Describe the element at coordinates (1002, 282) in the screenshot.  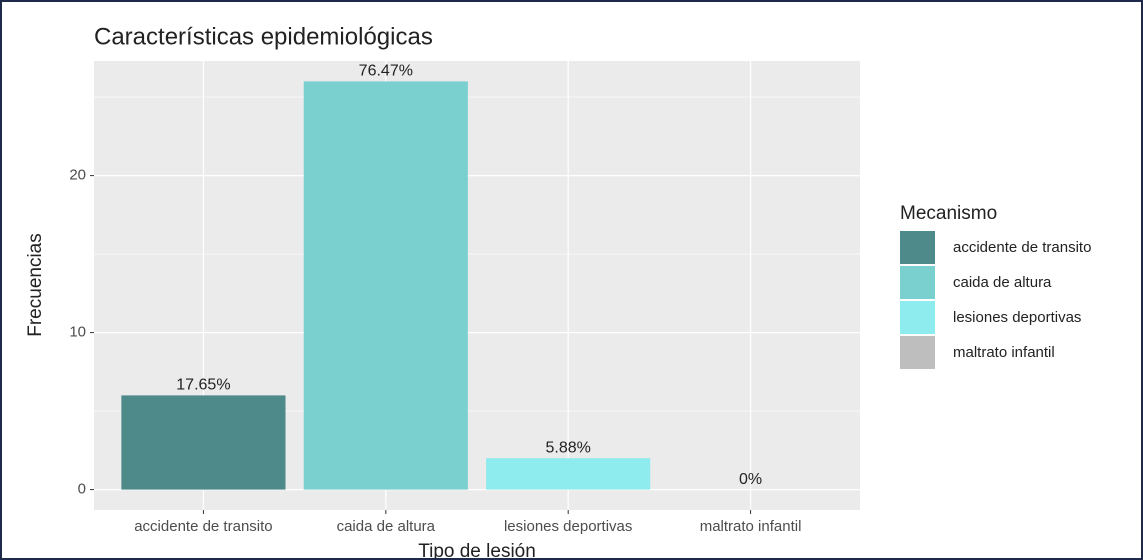
I see `legend-label: caida de altura` at that location.